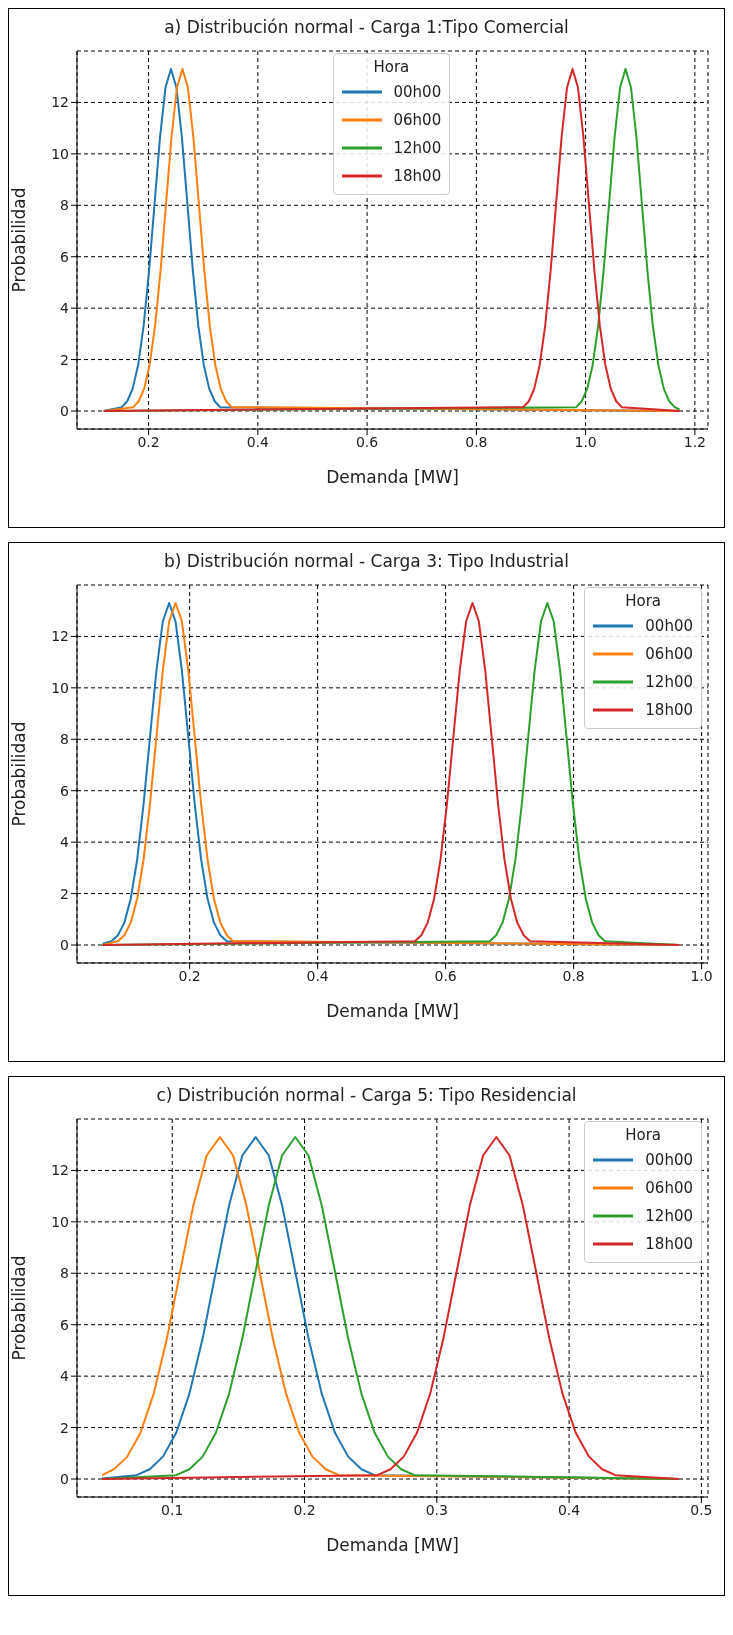 This screenshot has height=1635, width=733. I want to click on chart-title: b) Distribución normal - Carga 3: Tipo Industrial, so click(366, 562).